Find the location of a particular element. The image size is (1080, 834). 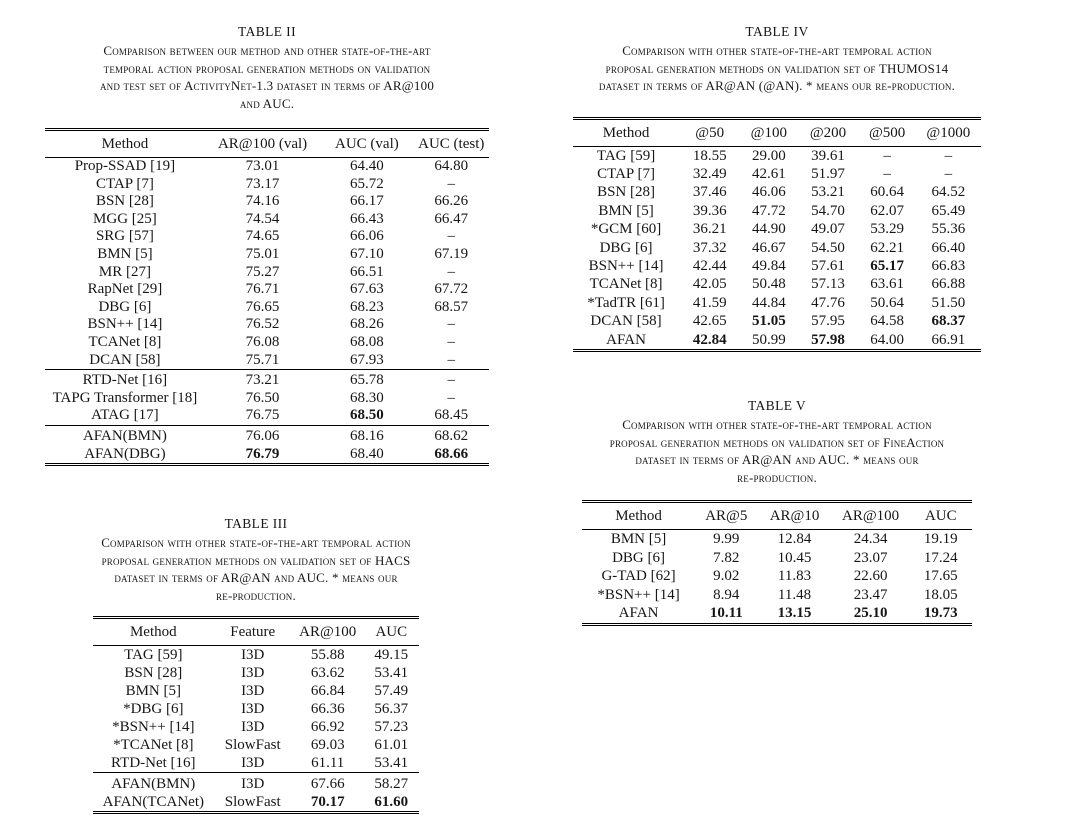

table-row: *TadTR [61] 41.59 44.84 47.76 50.64 51.50 is located at coordinates (777, 303).